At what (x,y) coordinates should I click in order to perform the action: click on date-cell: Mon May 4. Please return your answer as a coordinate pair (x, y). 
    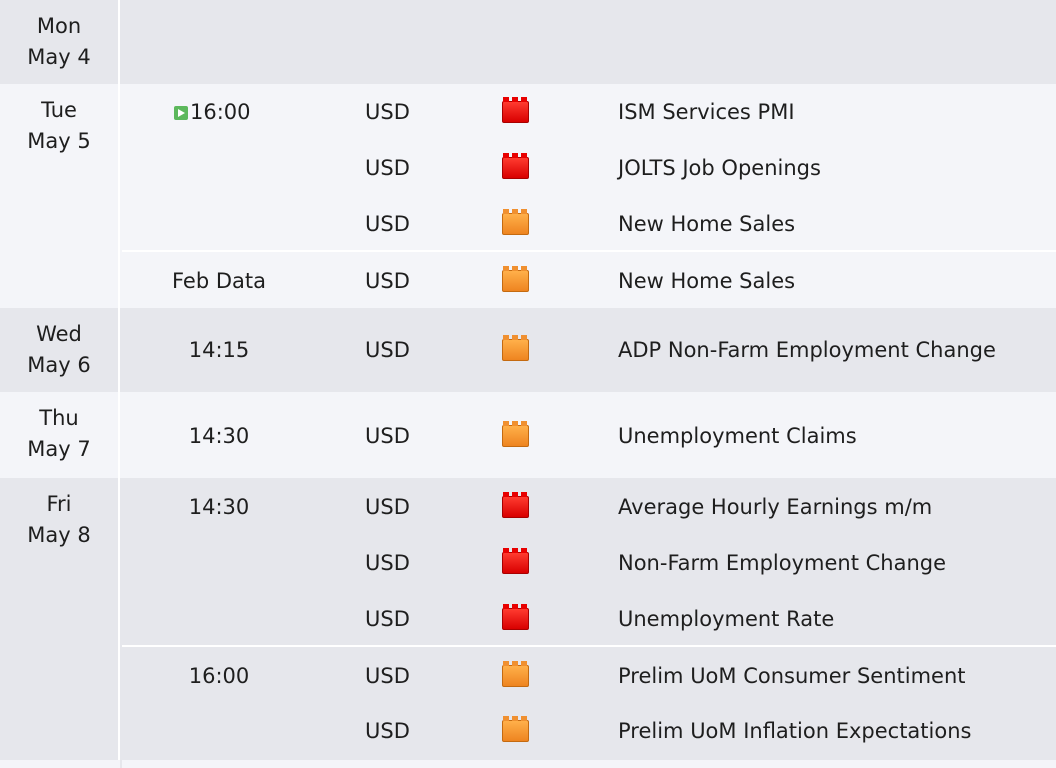
    Looking at the image, I should click on (60, 42).